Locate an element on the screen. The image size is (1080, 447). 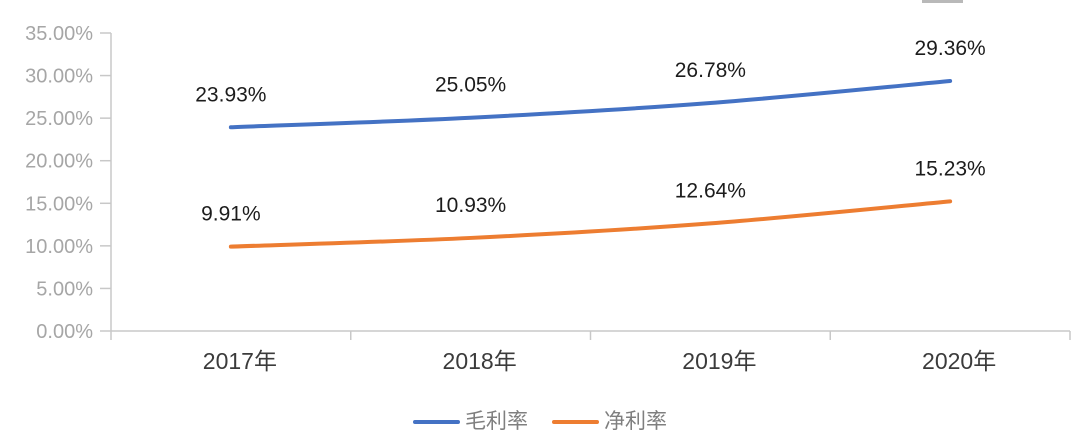
data-label-net-margin: 10.93% is located at coordinates (470, 205).